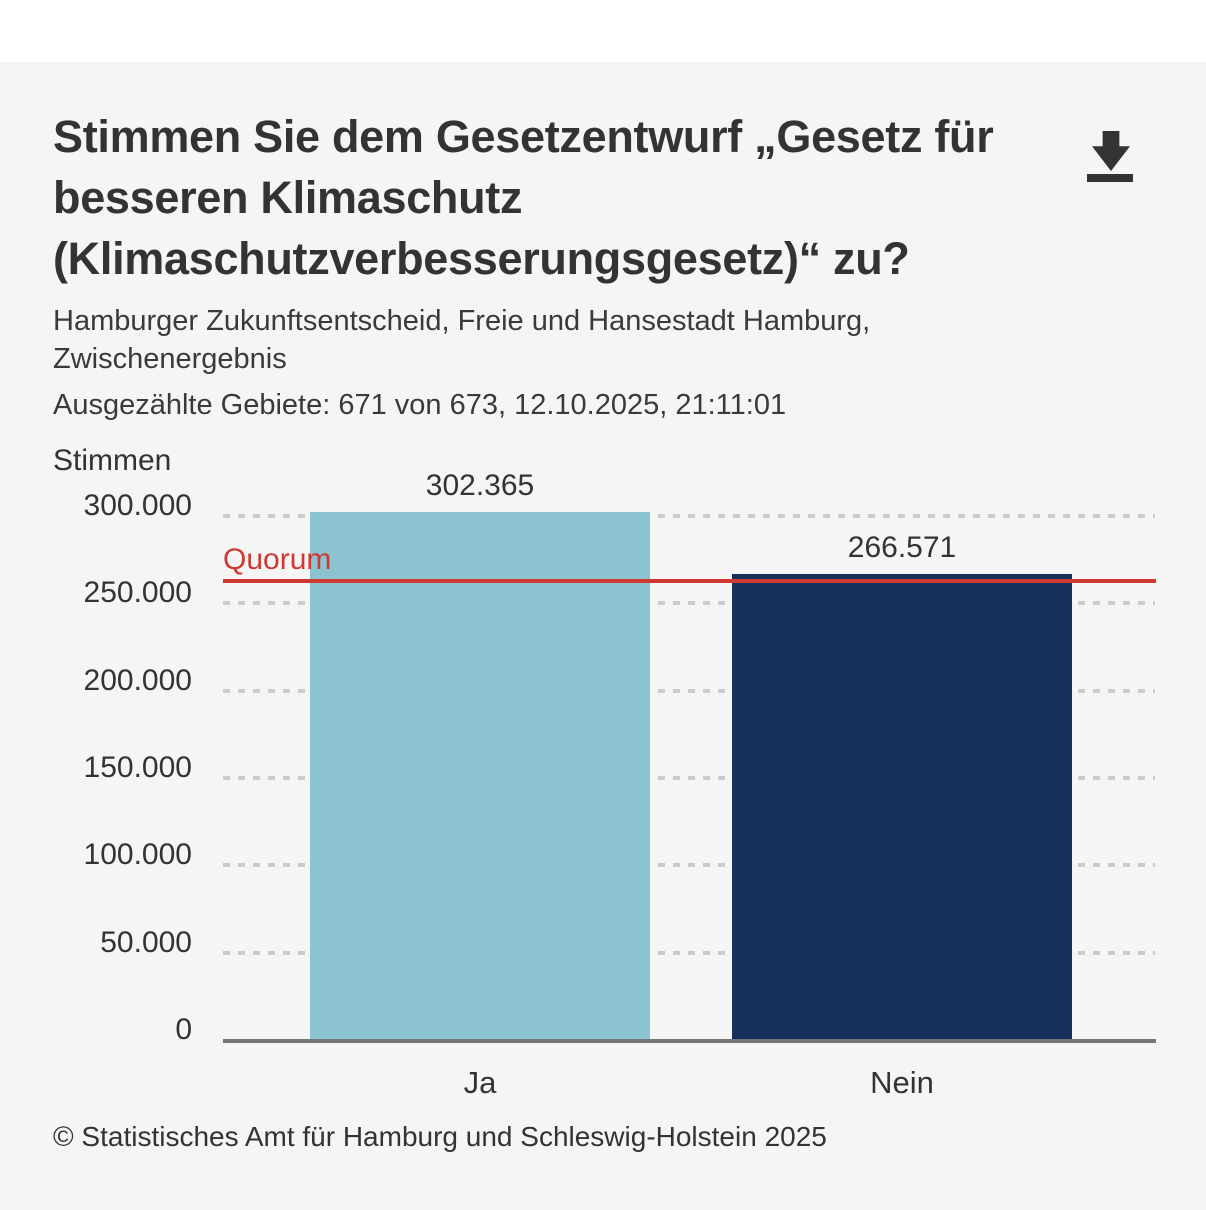  What do you see at coordinates (689, 1041) in the screenshot?
I see `x-axis-line` at bounding box center [689, 1041].